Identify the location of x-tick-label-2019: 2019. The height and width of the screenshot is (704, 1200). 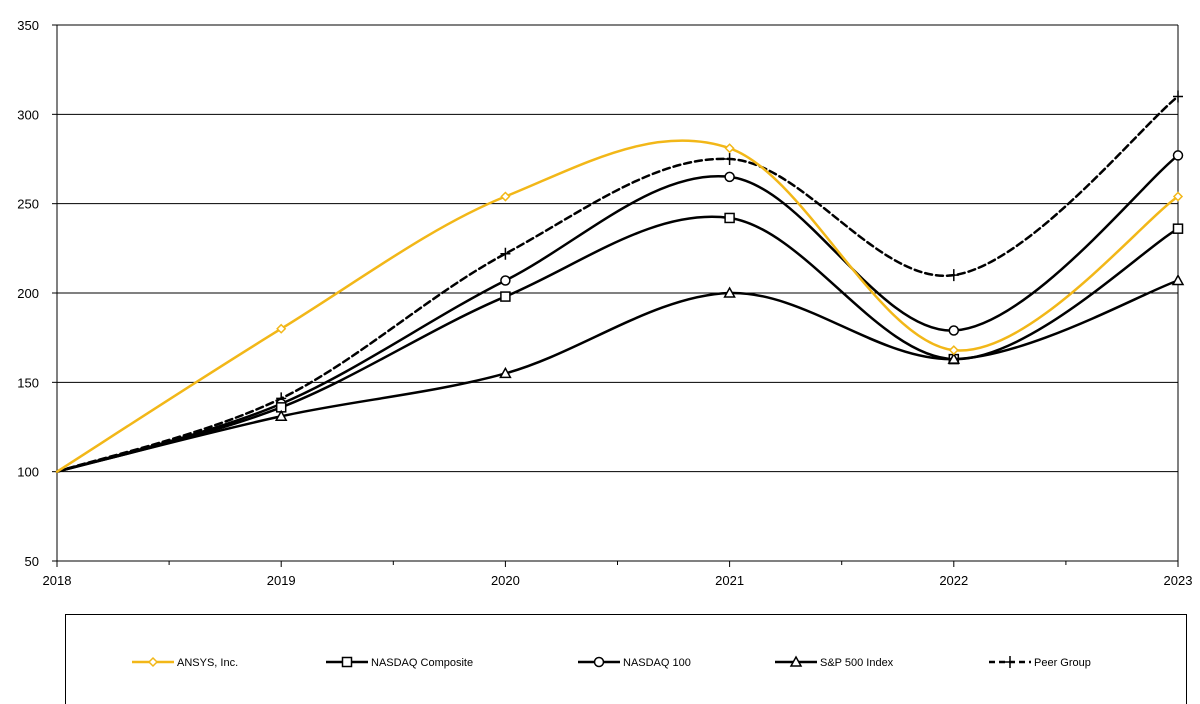
(281, 580).